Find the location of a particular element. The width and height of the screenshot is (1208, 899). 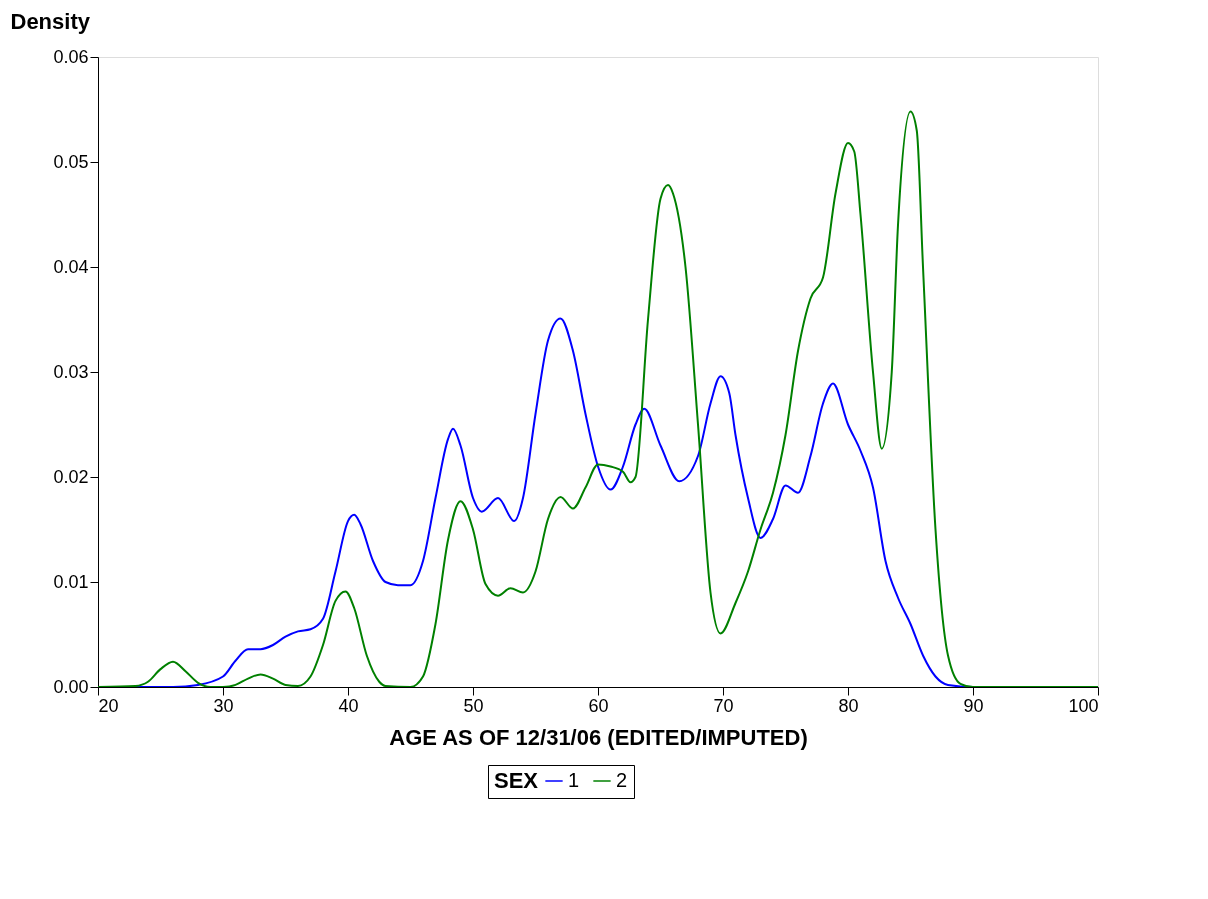

y-tick-label: 0.03 is located at coordinates (71, 371).